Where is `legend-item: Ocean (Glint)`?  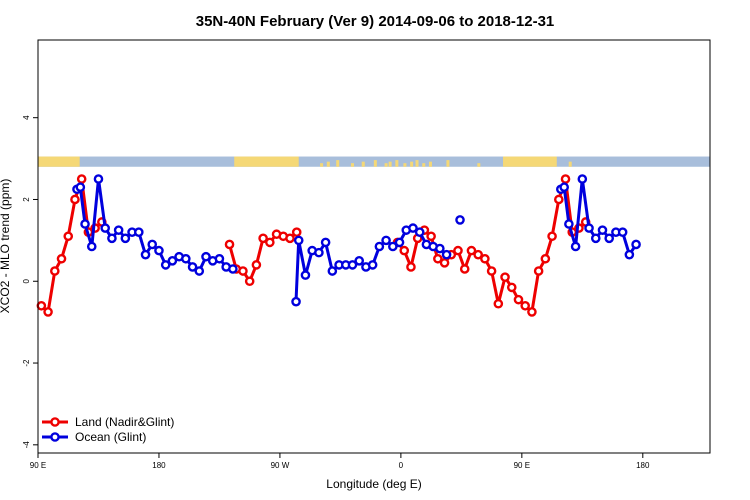 legend-item: Ocean (Glint) is located at coordinates (94, 437).